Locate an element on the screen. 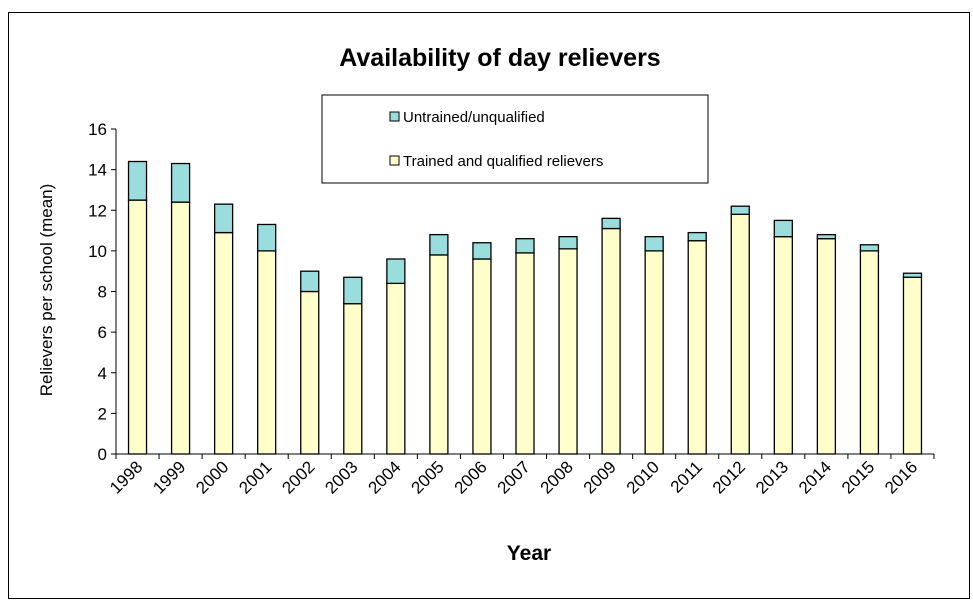 The image size is (973, 601). bar-trained-2015 is located at coordinates (869, 352).